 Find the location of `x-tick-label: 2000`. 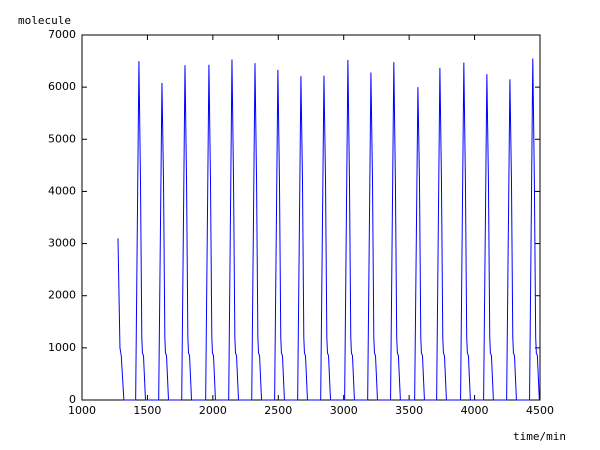

x-tick-label: 2000 is located at coordinates (213, 410).